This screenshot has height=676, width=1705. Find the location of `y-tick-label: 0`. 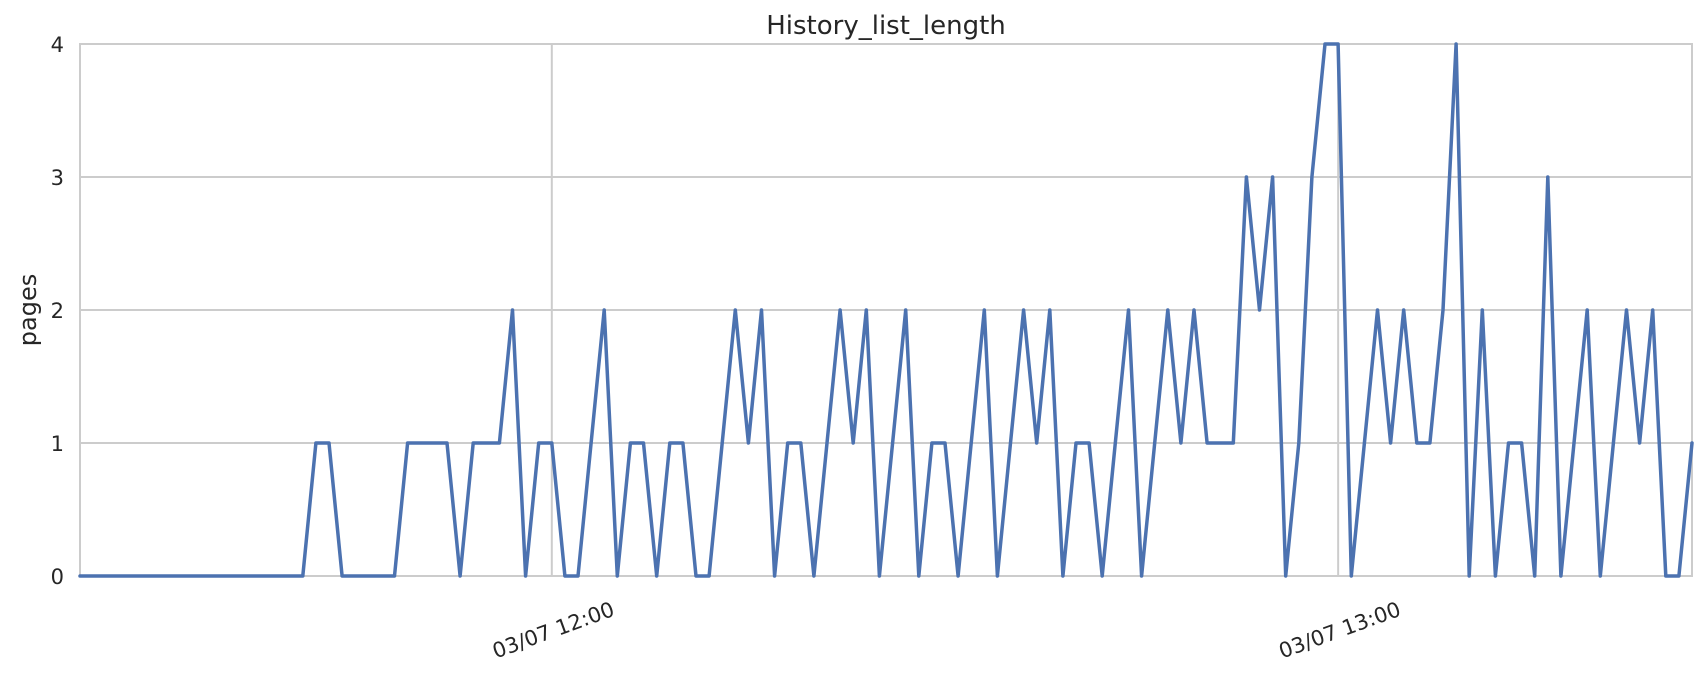

y-tick-label: 0 is located at coordinates (57, 577).